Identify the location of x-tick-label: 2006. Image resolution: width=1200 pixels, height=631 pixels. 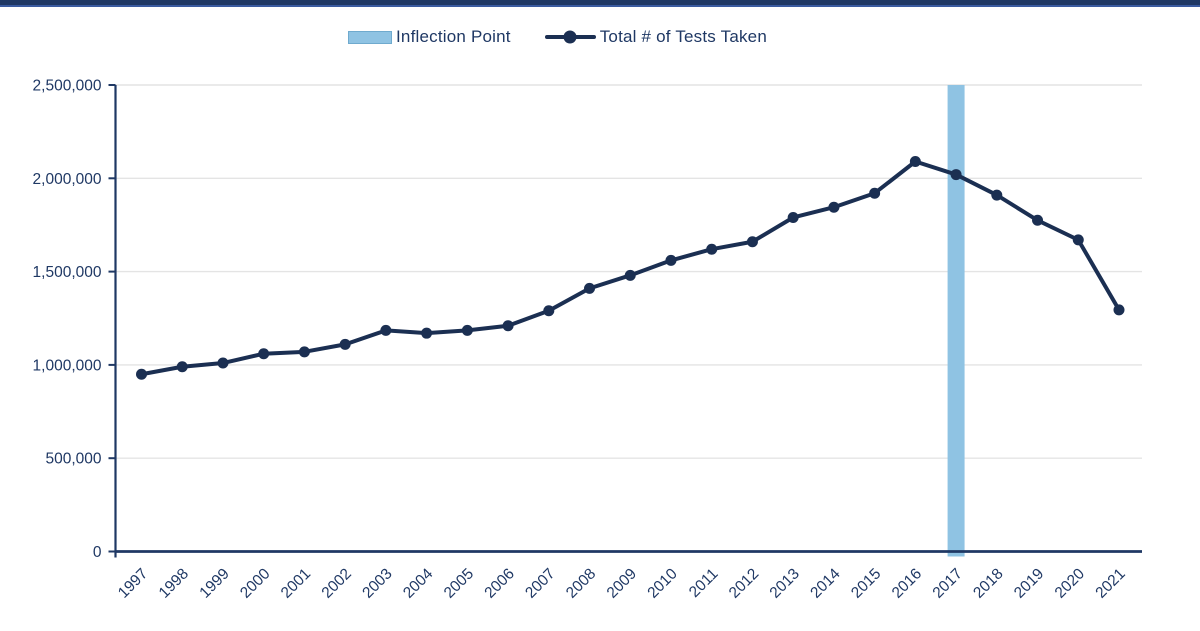
(499, 583).